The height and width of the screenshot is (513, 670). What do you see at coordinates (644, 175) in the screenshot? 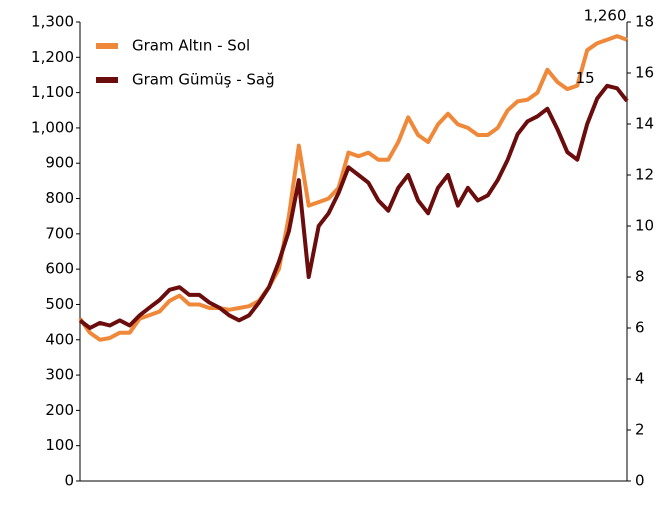
I see `y2-tick-label: 12` at bounding box center [644, 175].